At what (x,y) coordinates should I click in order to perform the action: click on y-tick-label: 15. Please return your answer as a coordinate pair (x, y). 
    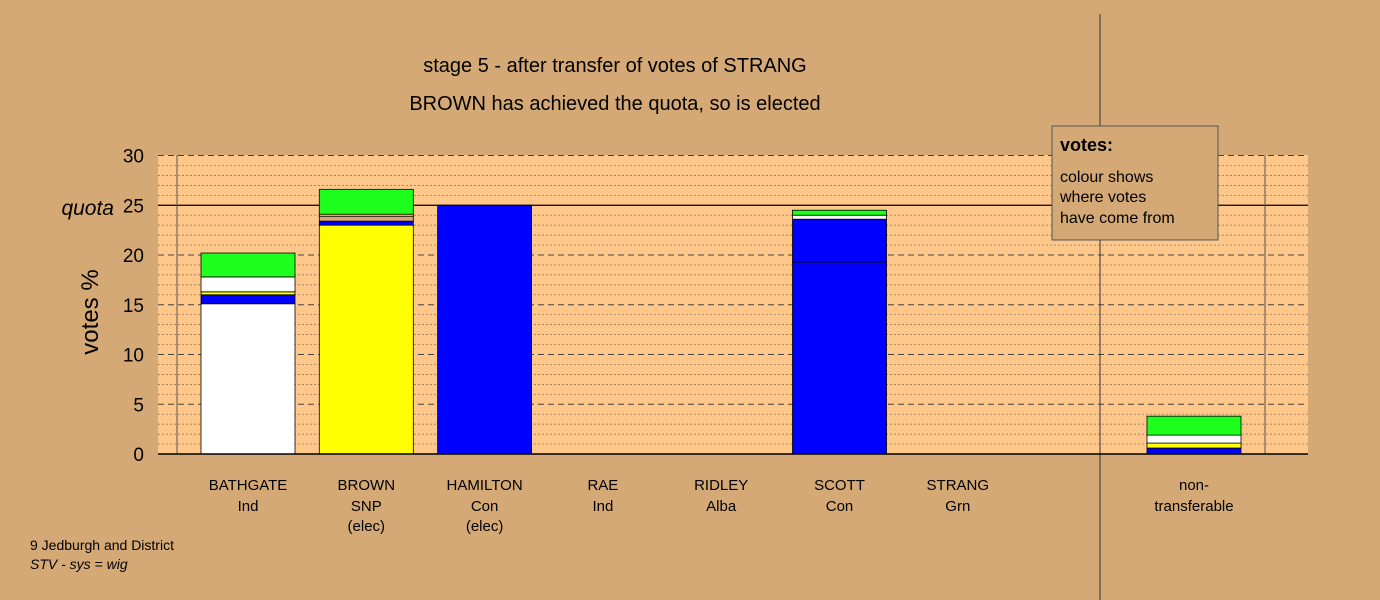
    Looking at the image, I should click on (133, 306).